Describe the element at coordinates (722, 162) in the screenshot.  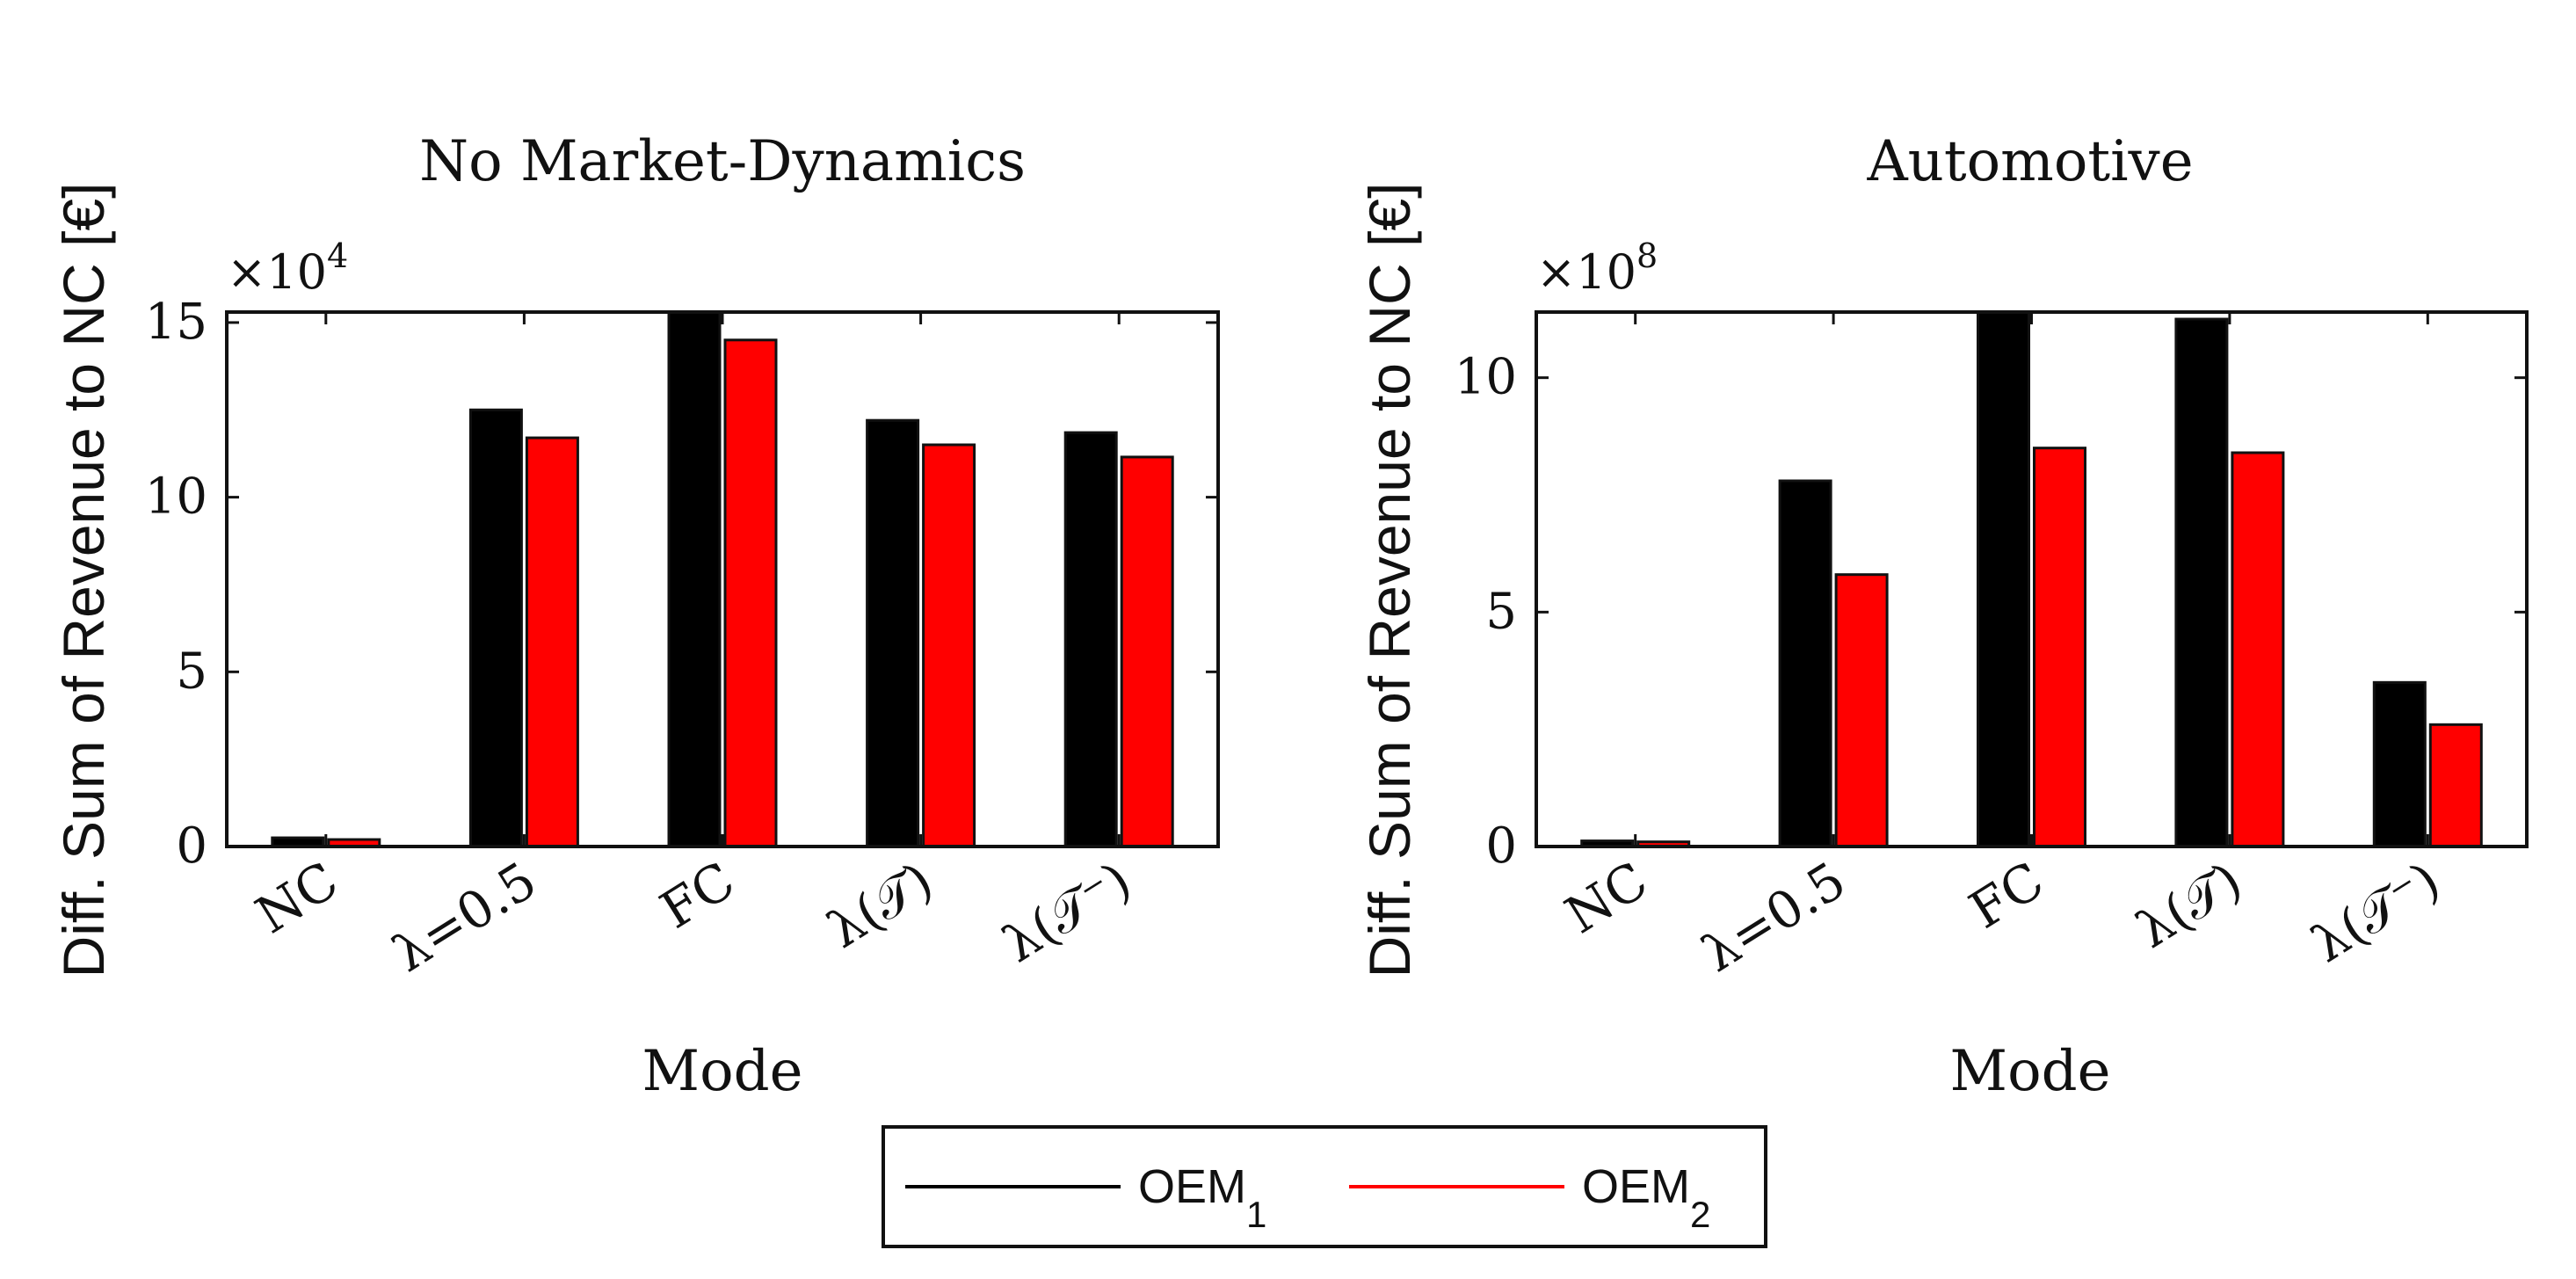
I see `chart-title: No Market-Dynamics` at that location.